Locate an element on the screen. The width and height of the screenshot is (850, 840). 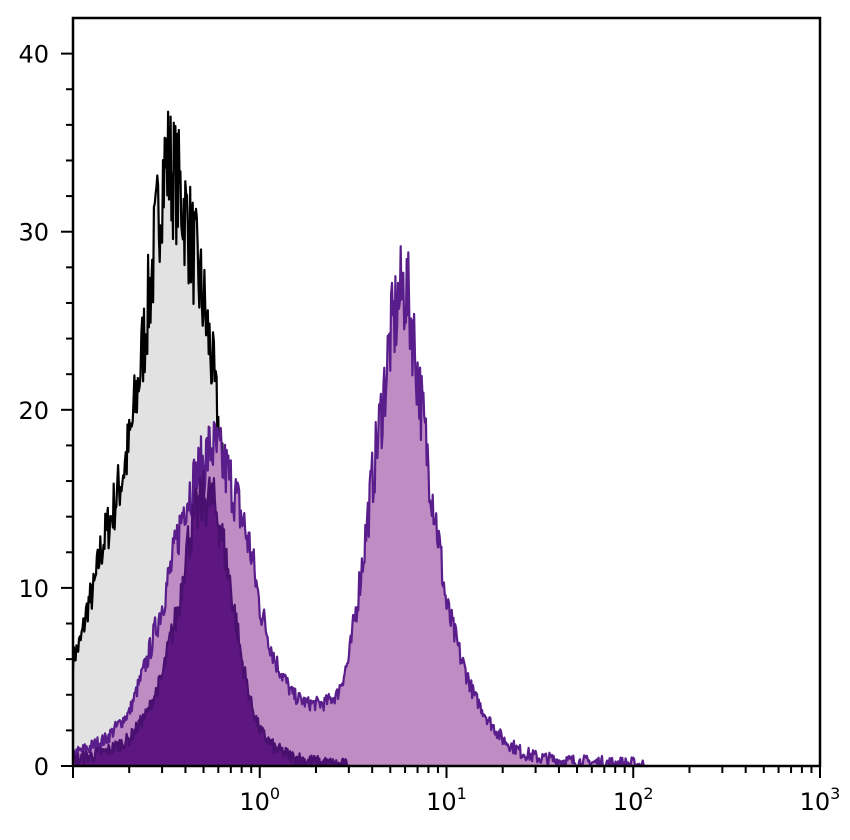
x-tick-label: 10³ is located at coordinates (820, 800).